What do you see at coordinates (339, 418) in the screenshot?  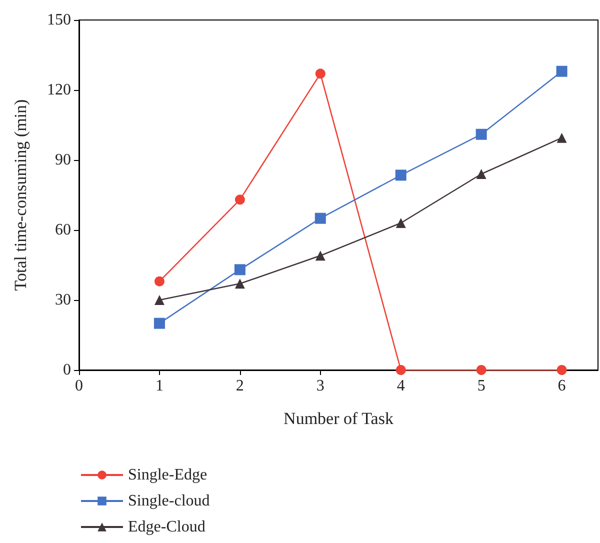 I see `x-axis-title: Number of Task` at bounding box center [339, 418].